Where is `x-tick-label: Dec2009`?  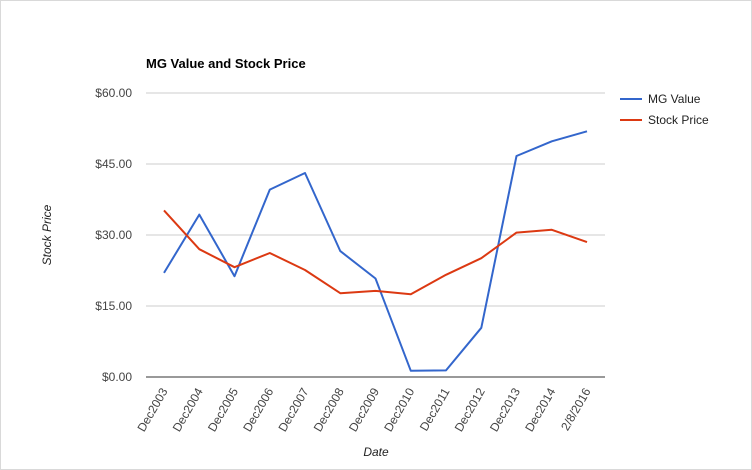 x-tick-label: Dec2009 is located at coordinates (364, 409).